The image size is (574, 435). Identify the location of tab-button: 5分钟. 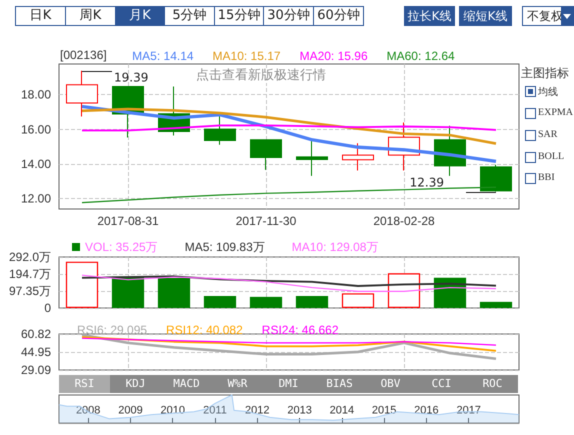
(189, 16).